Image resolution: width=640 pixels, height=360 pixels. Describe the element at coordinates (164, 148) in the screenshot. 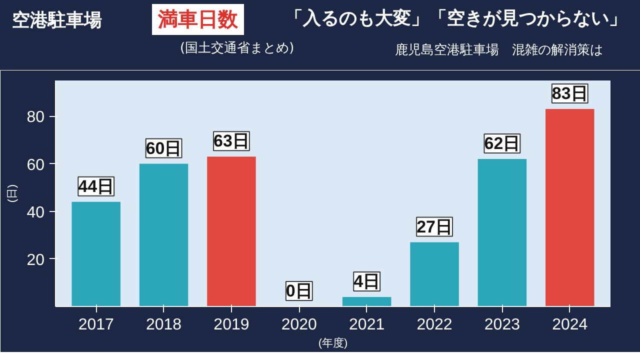

I see `data-label: 60日` at that location.